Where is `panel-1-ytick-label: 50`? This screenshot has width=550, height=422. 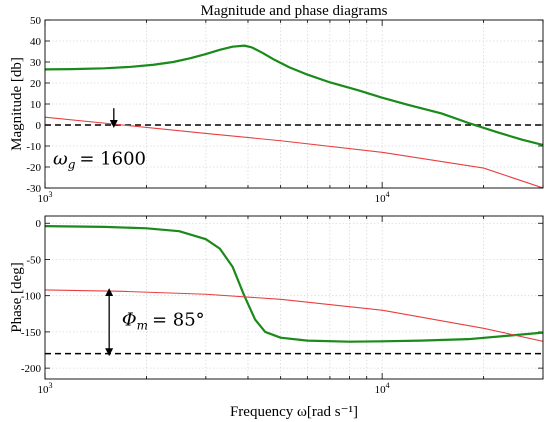
panel-1-ytick-label: 50 is located at coordinates (36, 21).